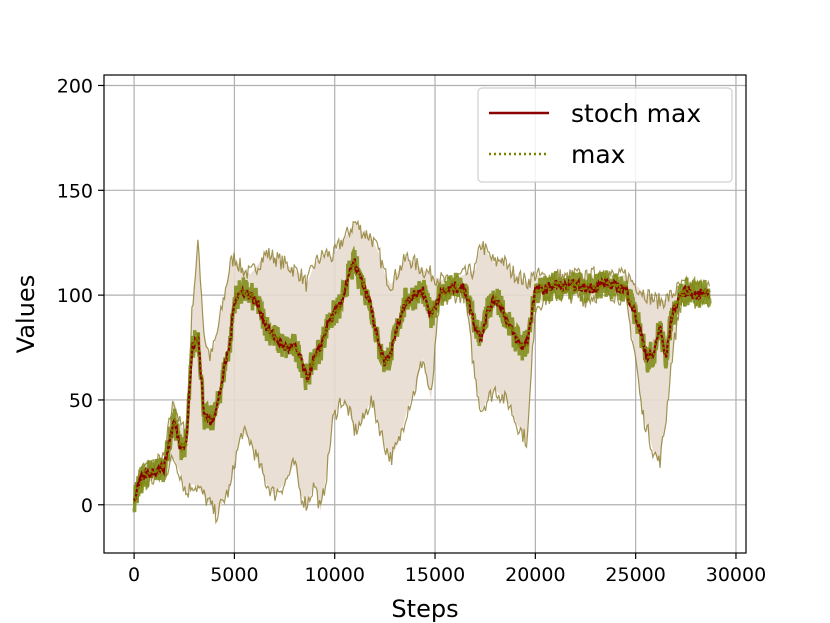 The height and width of the screenshot is (623, 830). I want to click on x-tick-label: 30000, so click(736, 575).